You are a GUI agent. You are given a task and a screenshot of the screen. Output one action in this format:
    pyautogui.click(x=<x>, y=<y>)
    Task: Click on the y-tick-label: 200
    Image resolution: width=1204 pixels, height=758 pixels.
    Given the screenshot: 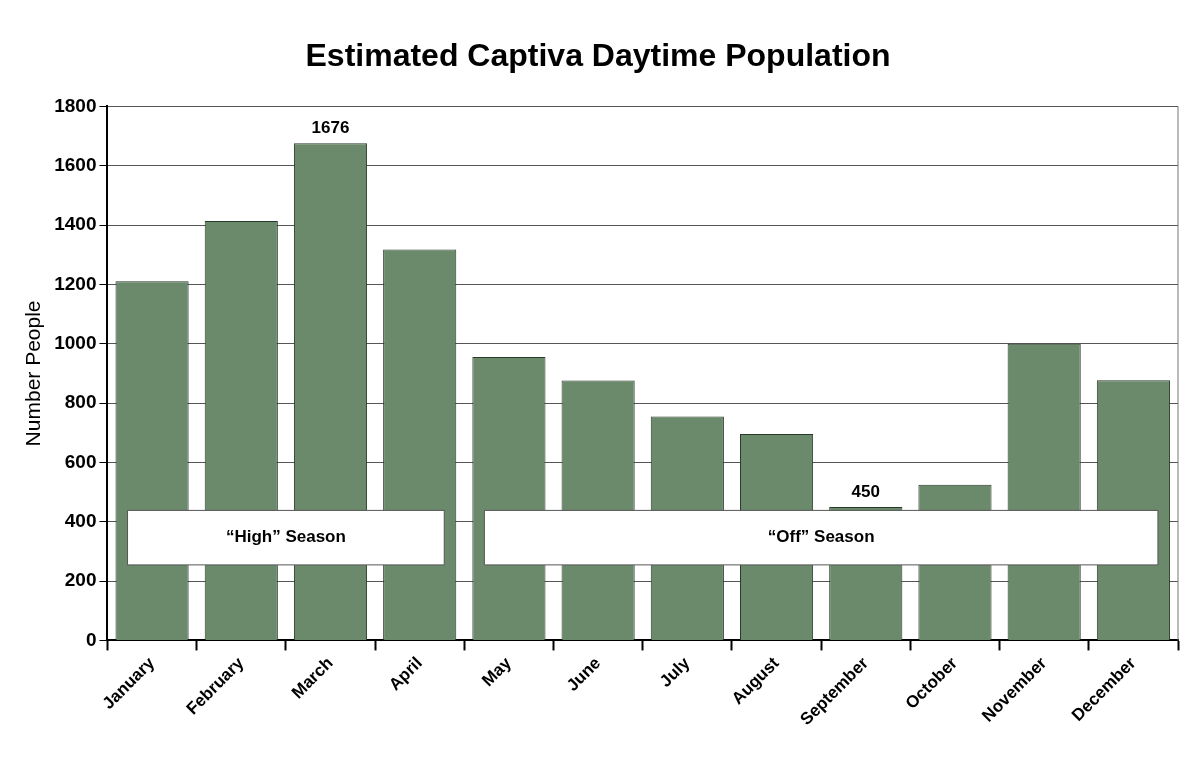 What is the action you would take?
    pyautogui.click(x=80, y=580)
    